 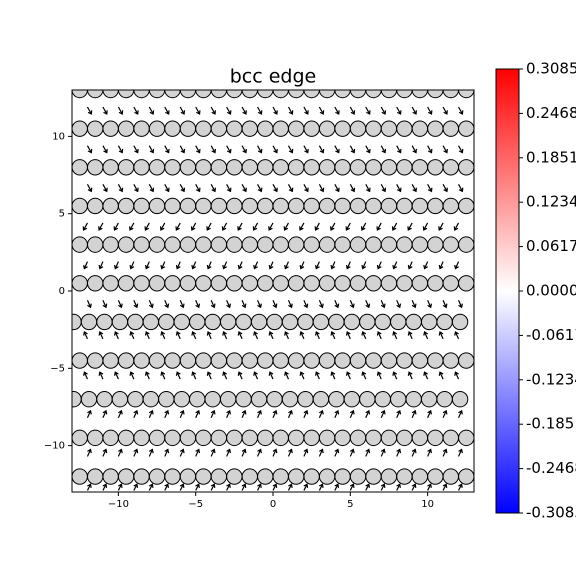 What do you see at coordinates (62, 214) in the screenshot?
I see `y-tick-label: 5` at bounding box center [62, 214].